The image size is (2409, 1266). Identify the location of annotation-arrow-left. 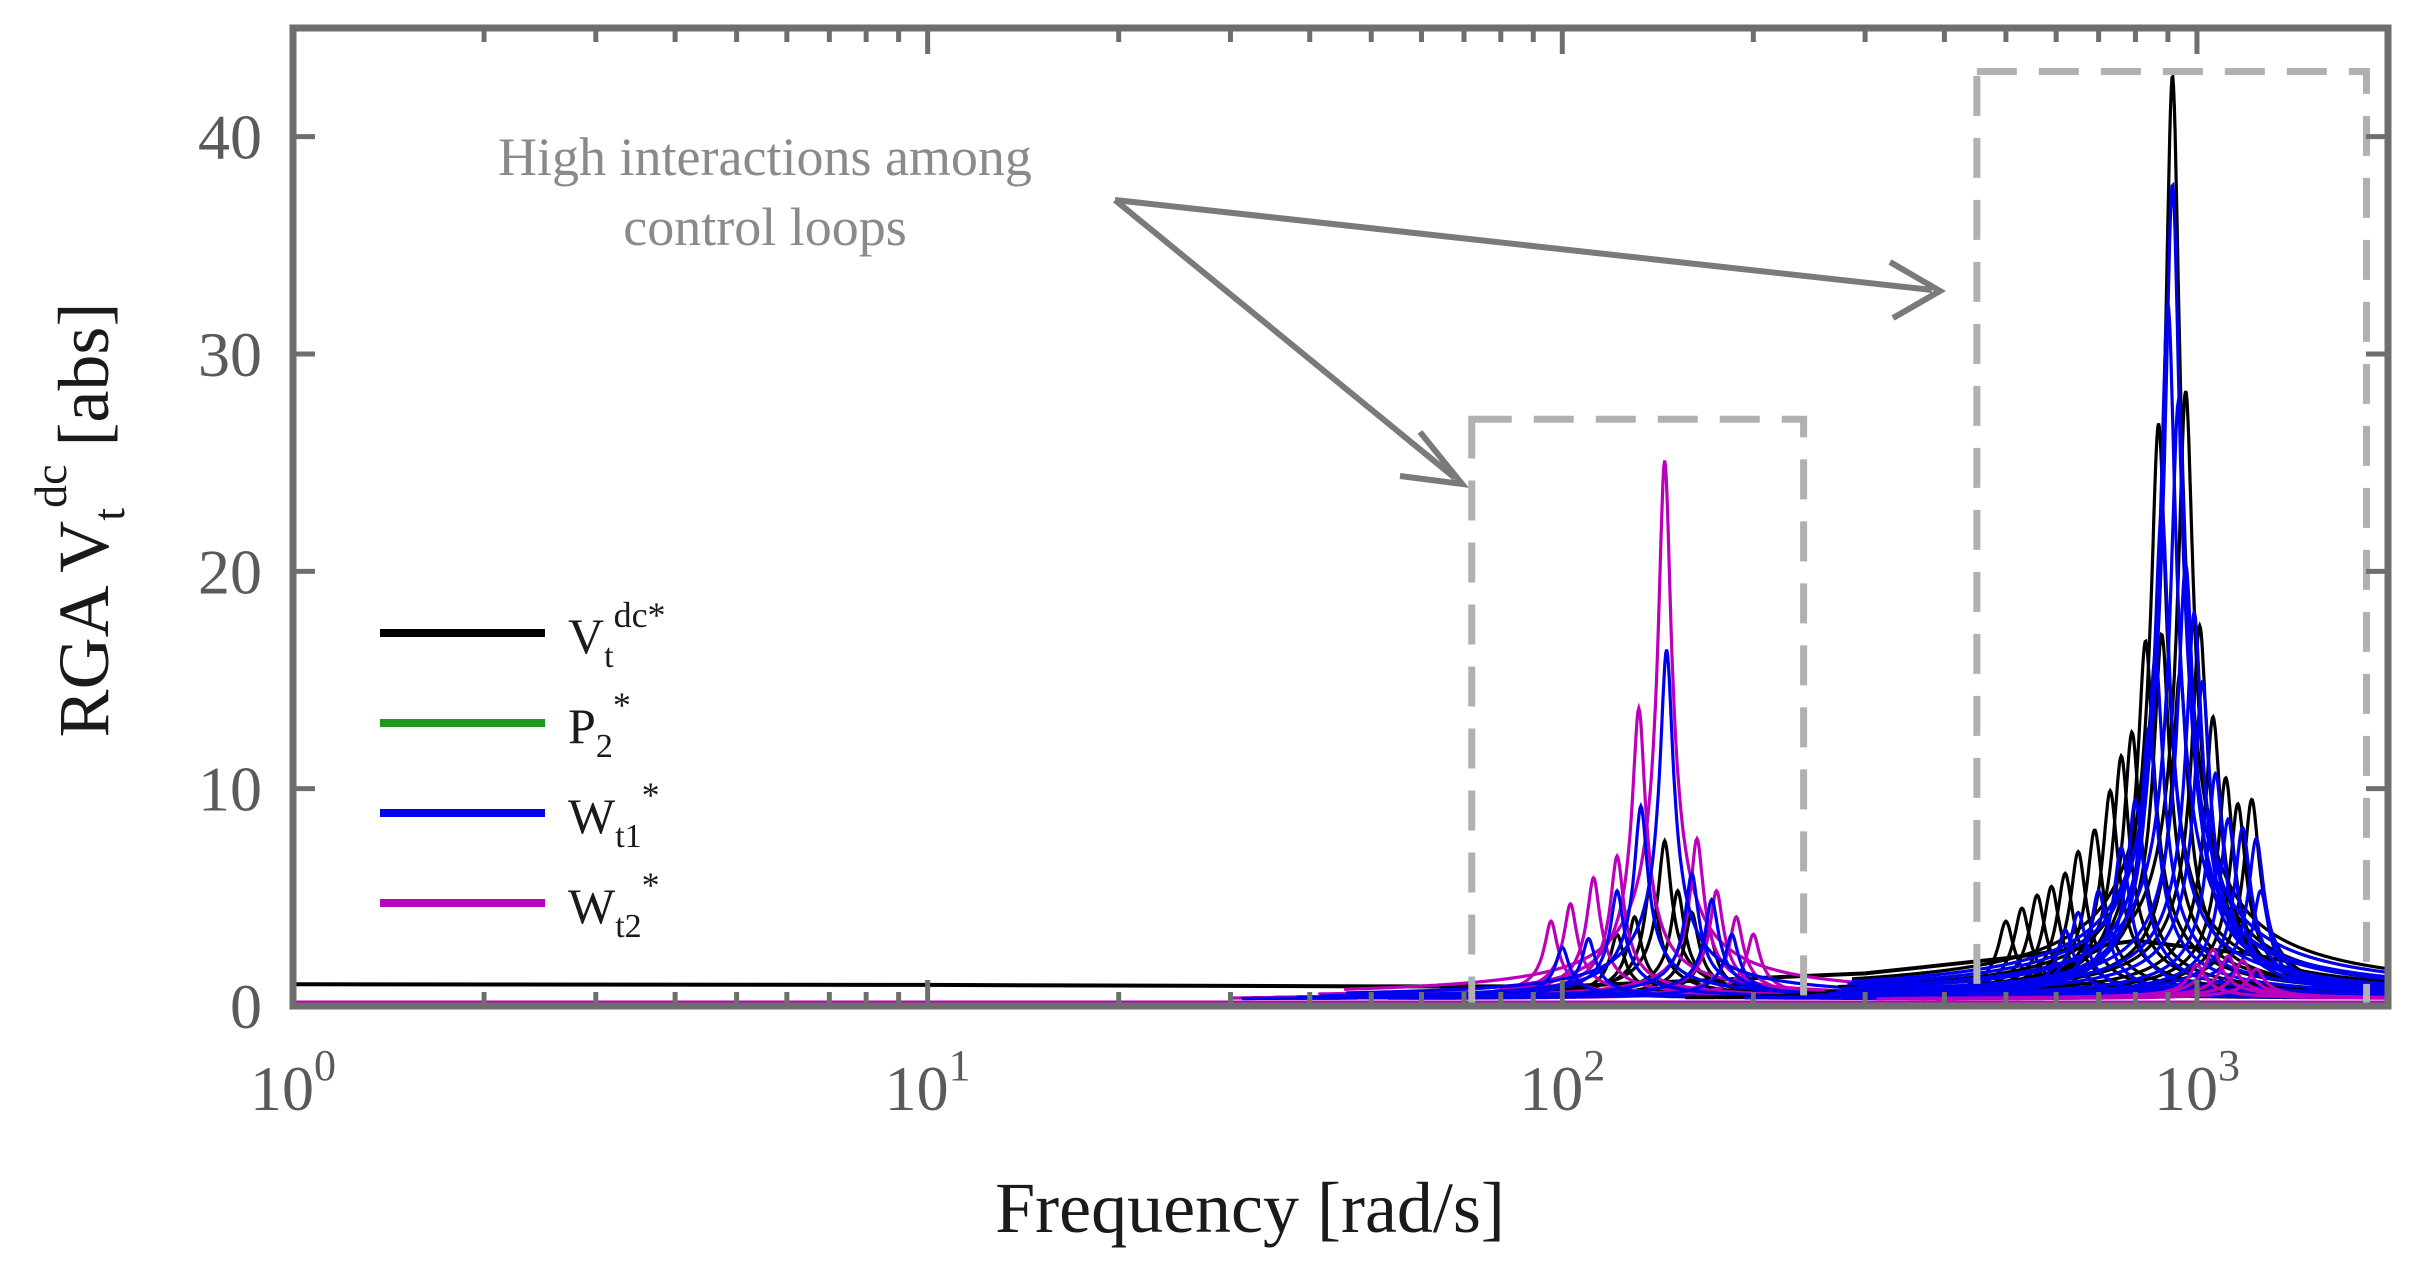
(1285, 339).